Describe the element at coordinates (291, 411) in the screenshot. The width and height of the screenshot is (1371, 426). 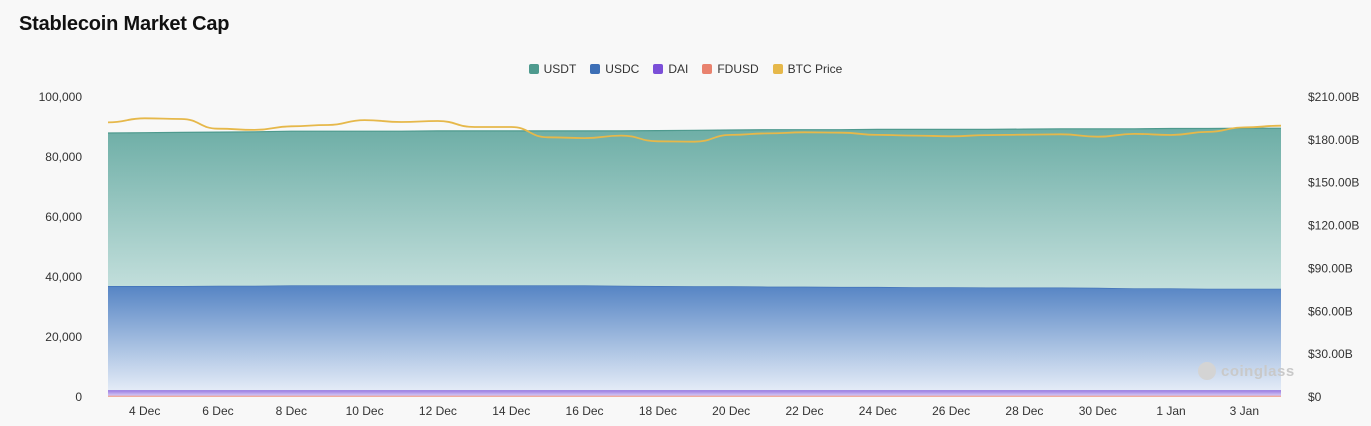
I see `x-tick-label: 8 Dec` at that location.